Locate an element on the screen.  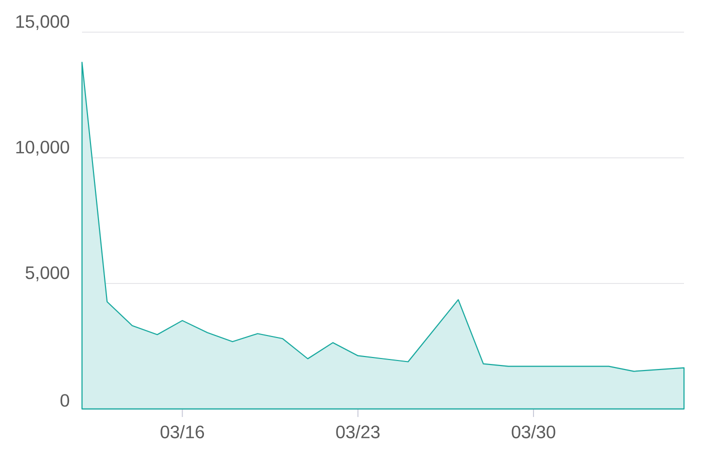
x-tick-label: 03/16 is located at coordinates (182, 431).